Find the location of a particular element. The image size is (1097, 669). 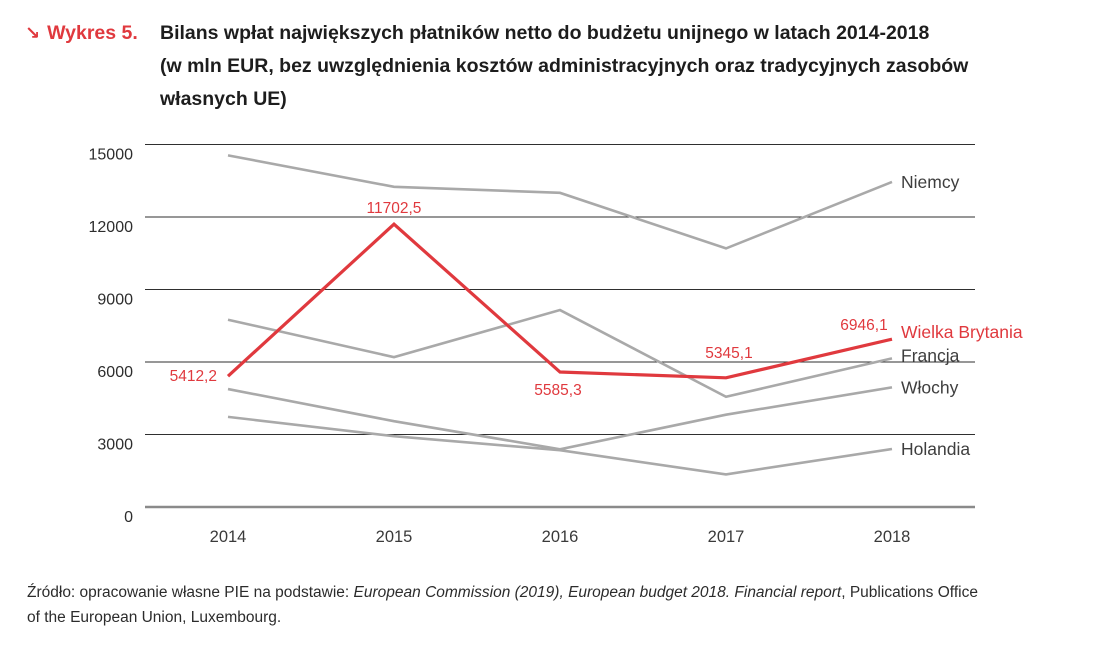

figure-label: ↘ Wykres 5. is located at coordinates (81, 33).